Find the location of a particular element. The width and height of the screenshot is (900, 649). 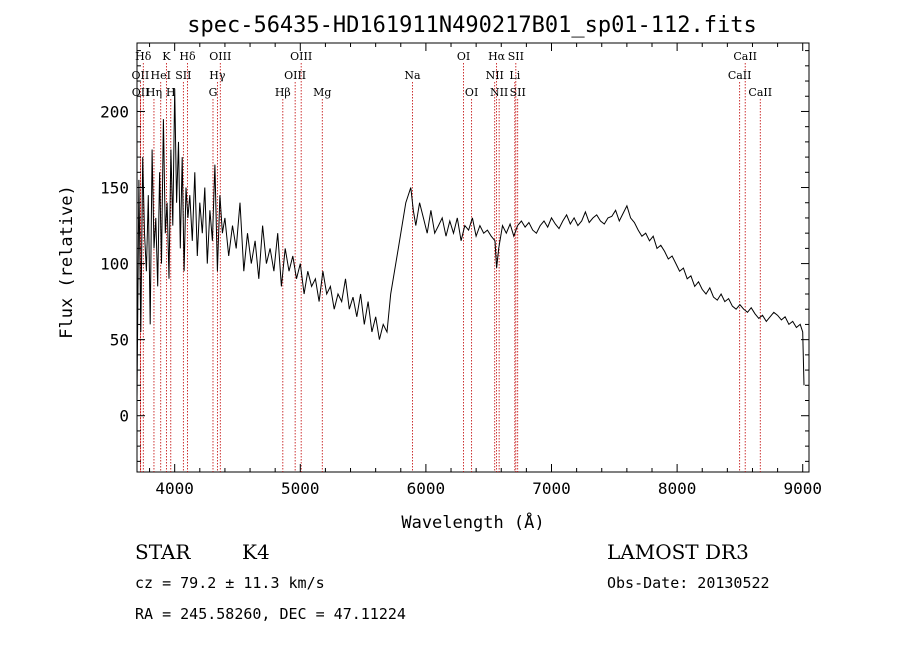

x-tick-label: 6000 is located at coordinates (426, 488).